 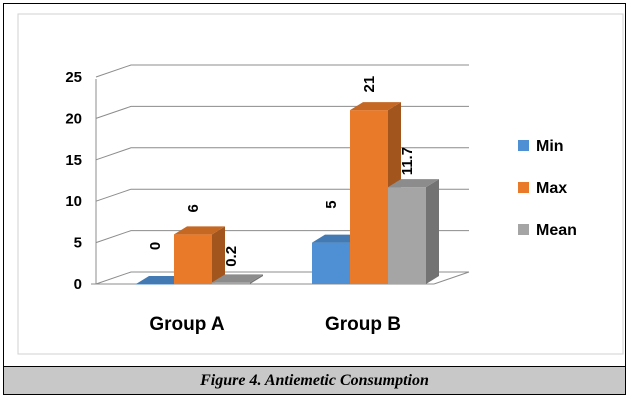 I want to click on figure-caption: Figure 4. Antiemetic Consumption, so click(x=314, y=380).